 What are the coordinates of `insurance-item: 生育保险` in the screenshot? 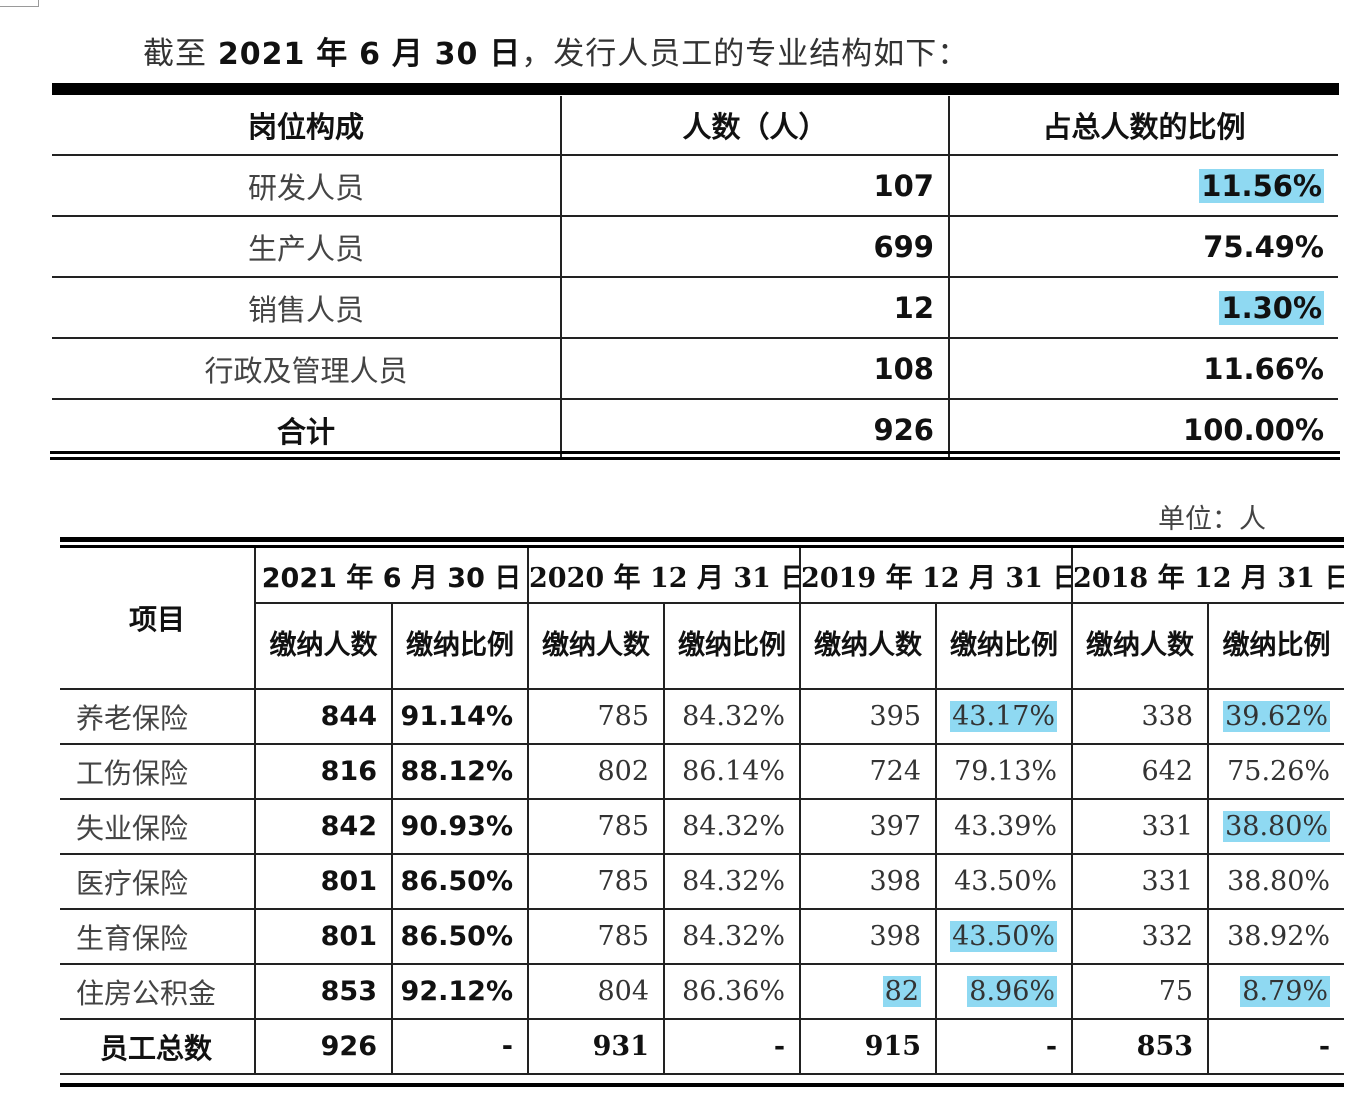 It's located at (158, 936).